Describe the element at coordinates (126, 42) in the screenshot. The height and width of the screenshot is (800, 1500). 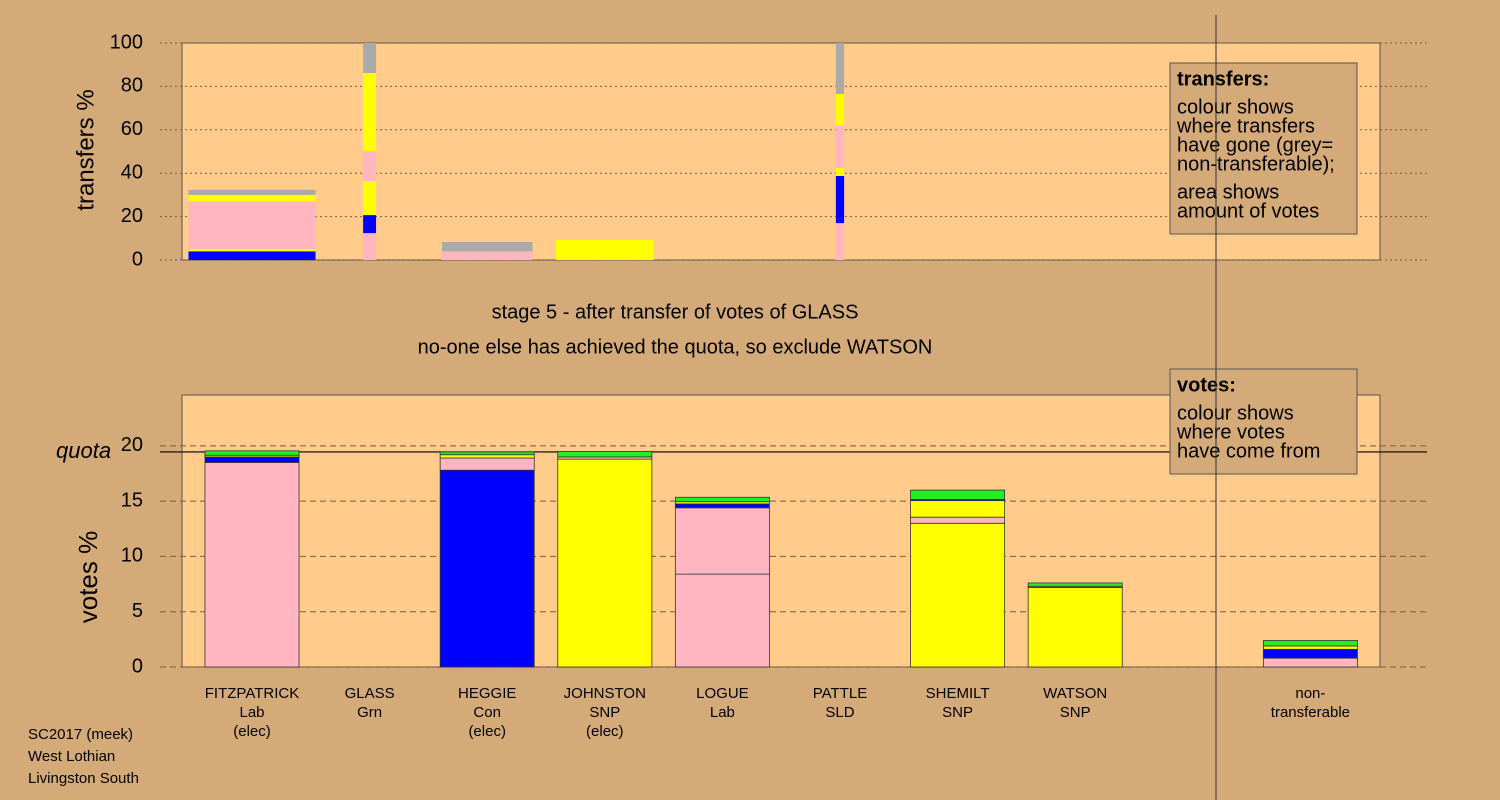
I see `y-tick-label: 100` at that location.